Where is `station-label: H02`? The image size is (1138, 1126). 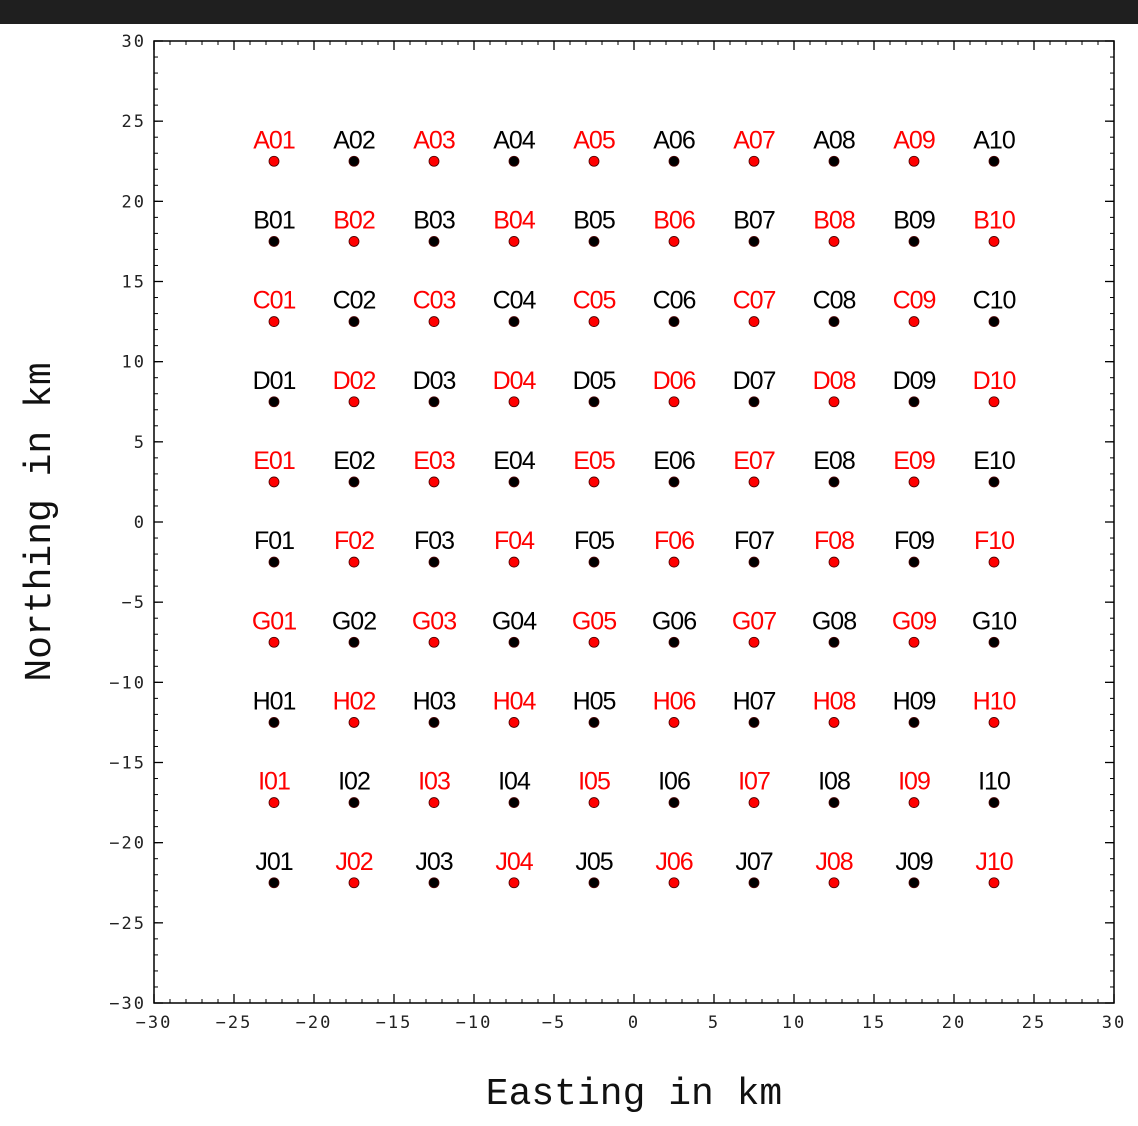 station-label: H02 is located at coordinates (354, 701).